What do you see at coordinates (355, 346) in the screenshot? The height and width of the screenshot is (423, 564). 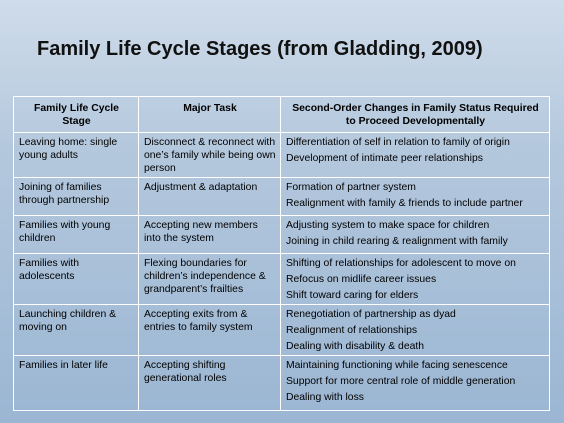 I see `change-item: Dealing with disability & death` at bounding box center [355, 346].